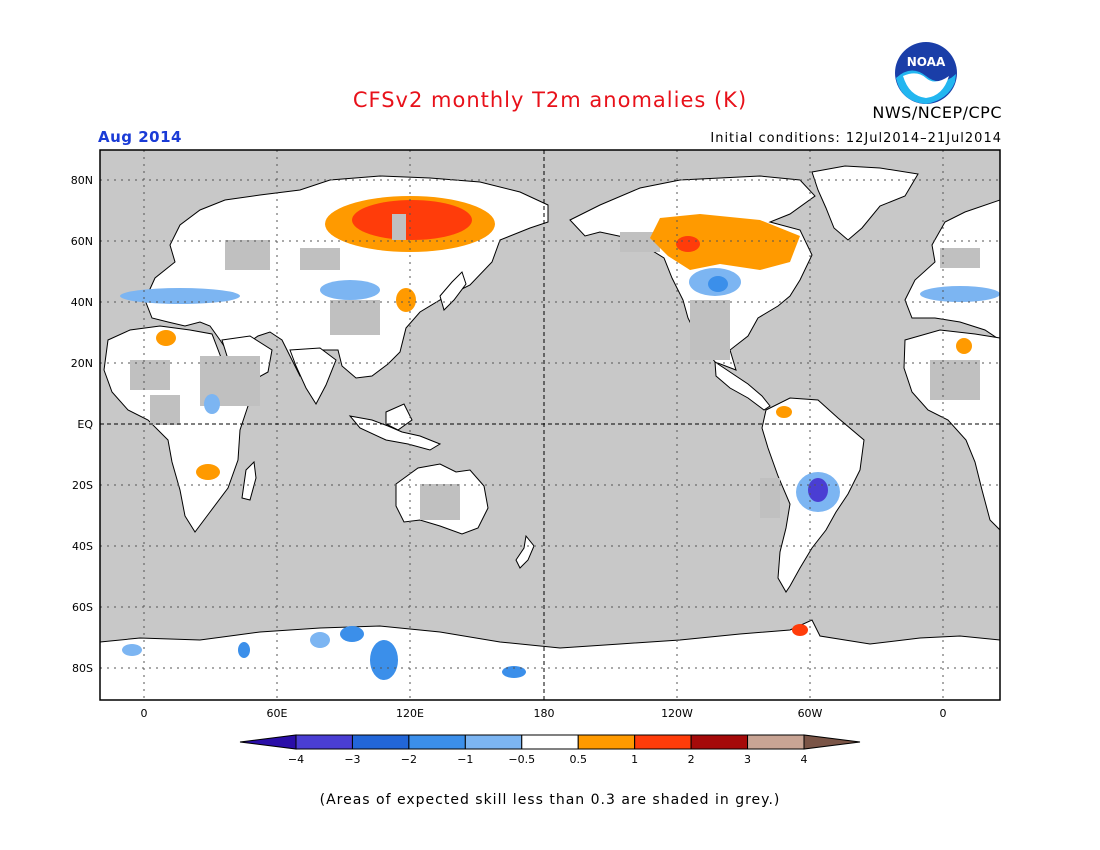  What do you see at coordinates (296, 759) in the screenshot?
I see `colorbar-label: −4` at bounding box center [296, 759].